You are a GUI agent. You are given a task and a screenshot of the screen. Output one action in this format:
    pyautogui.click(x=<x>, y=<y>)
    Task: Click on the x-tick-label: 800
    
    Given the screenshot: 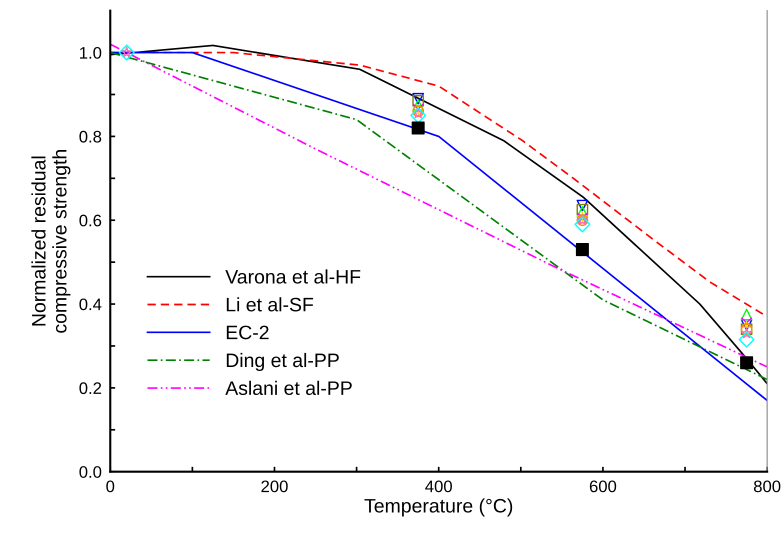 What is the action you would take?
    pyautogui.click(x=767, y=486)
    